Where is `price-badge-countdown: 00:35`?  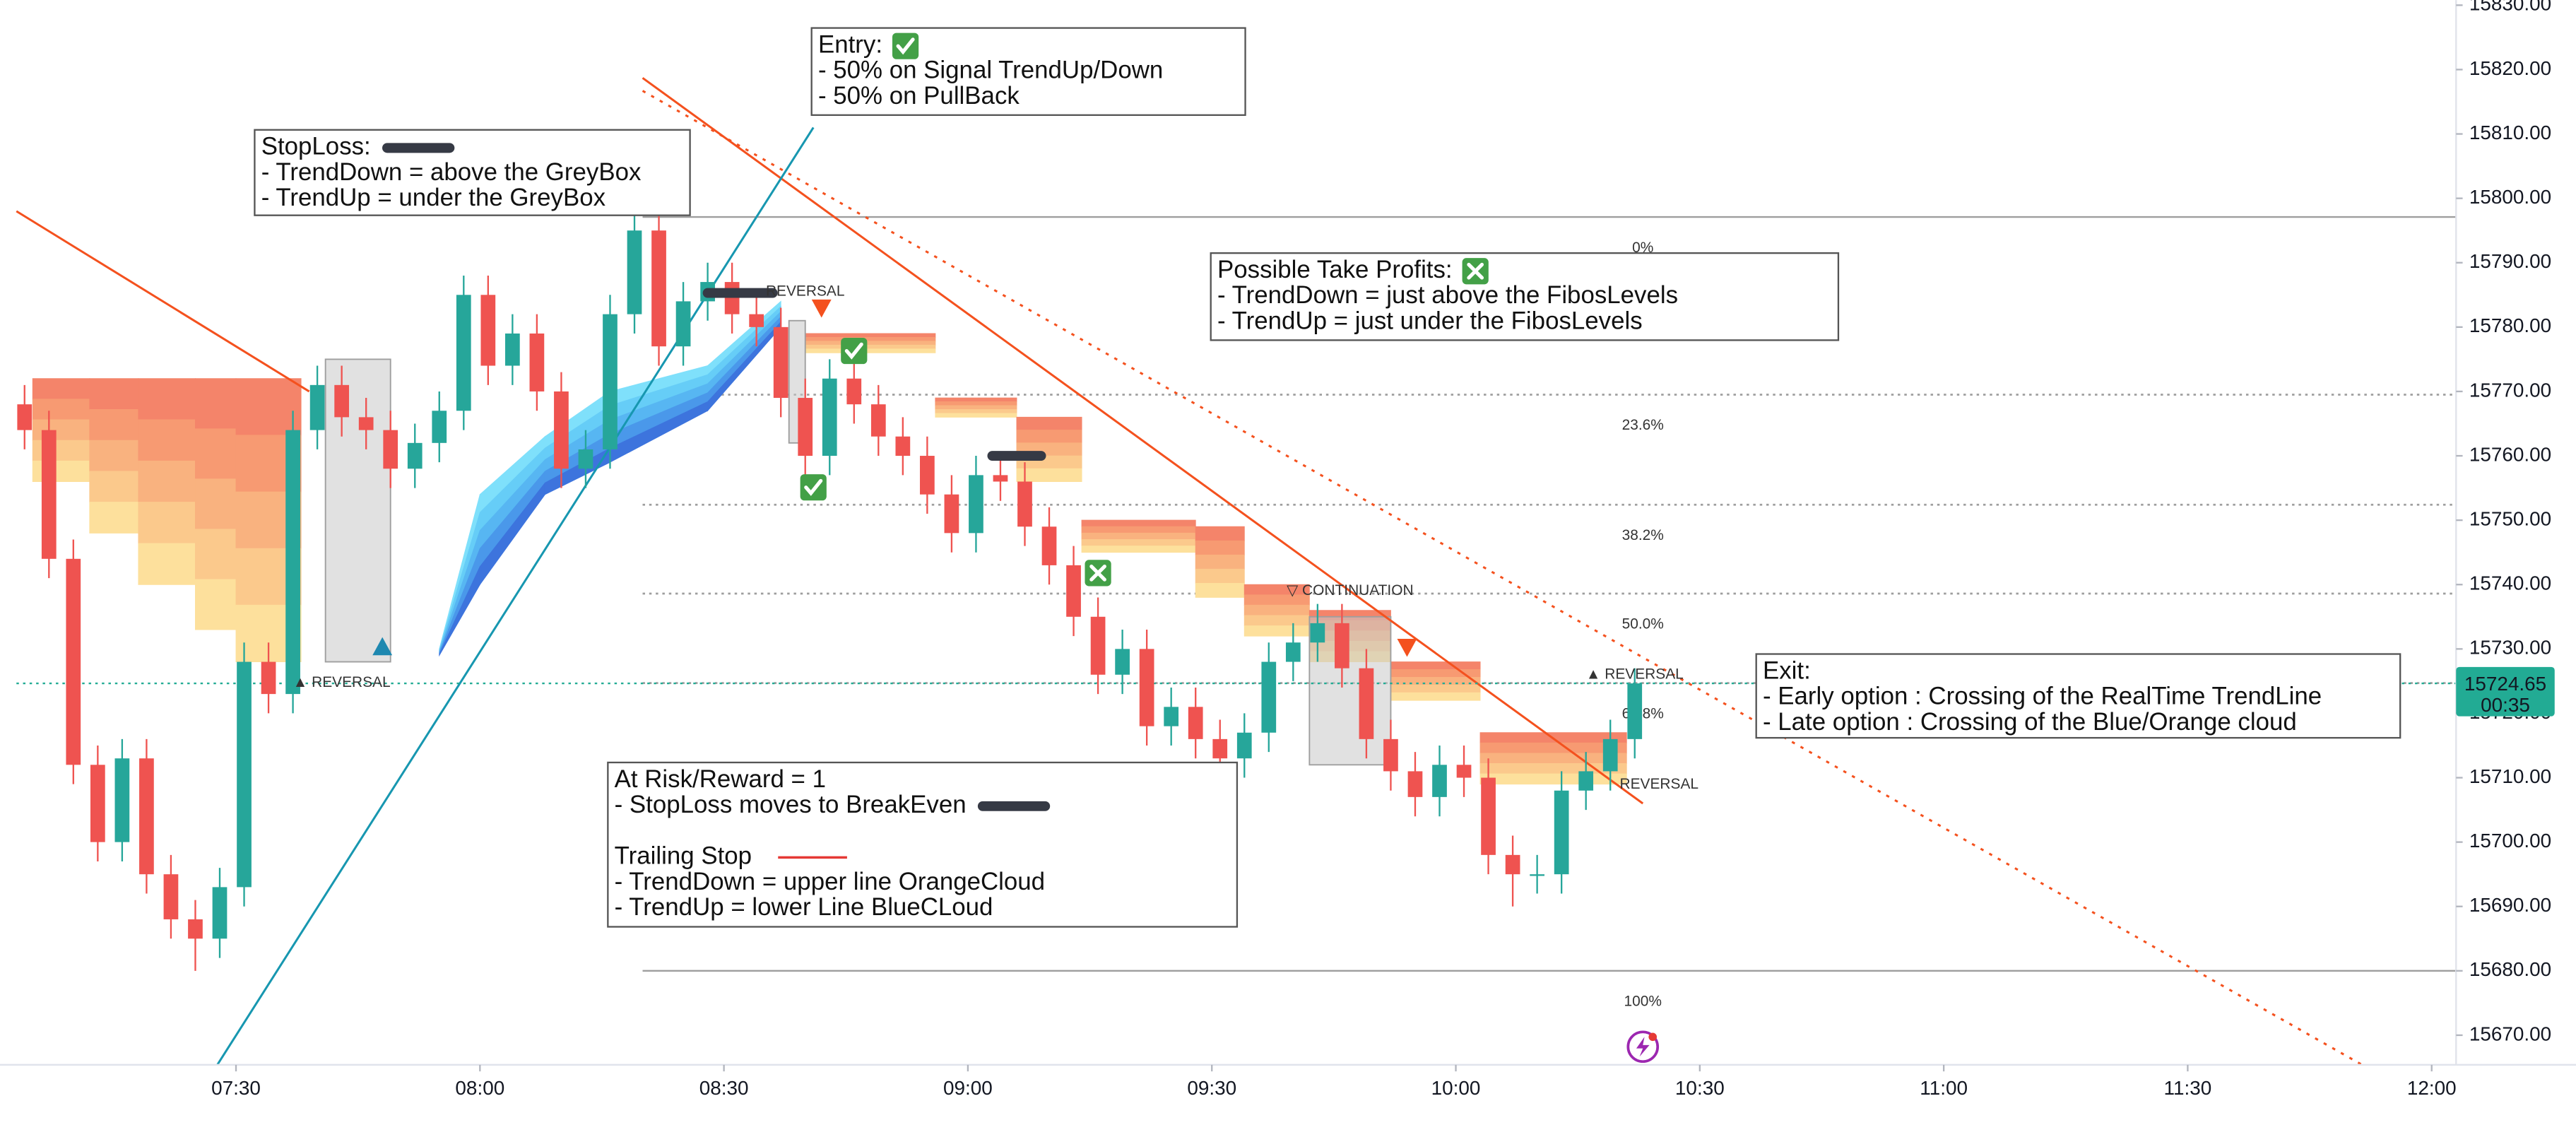 price-badge-countdown: 00:35 is located at coordinates (2505, 705).